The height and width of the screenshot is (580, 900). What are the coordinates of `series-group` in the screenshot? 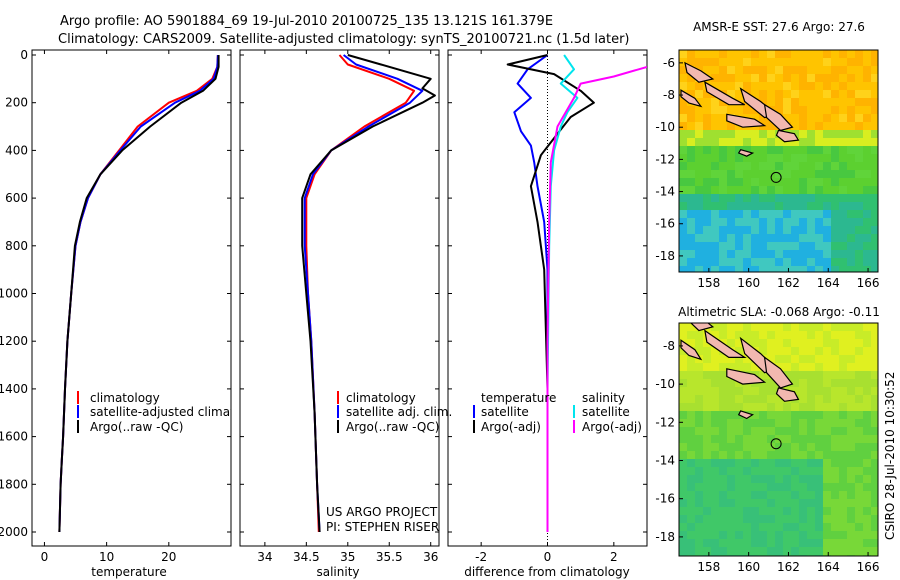 It's located at (368, 293).